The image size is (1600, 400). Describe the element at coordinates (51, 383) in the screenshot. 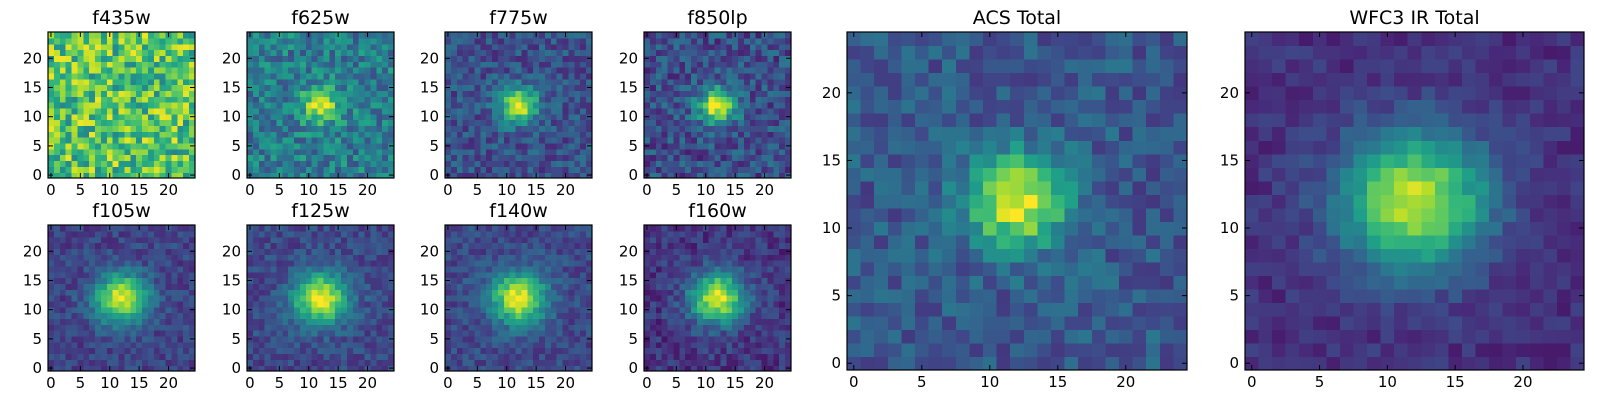

I see `x-tick-label: 0` at that location.